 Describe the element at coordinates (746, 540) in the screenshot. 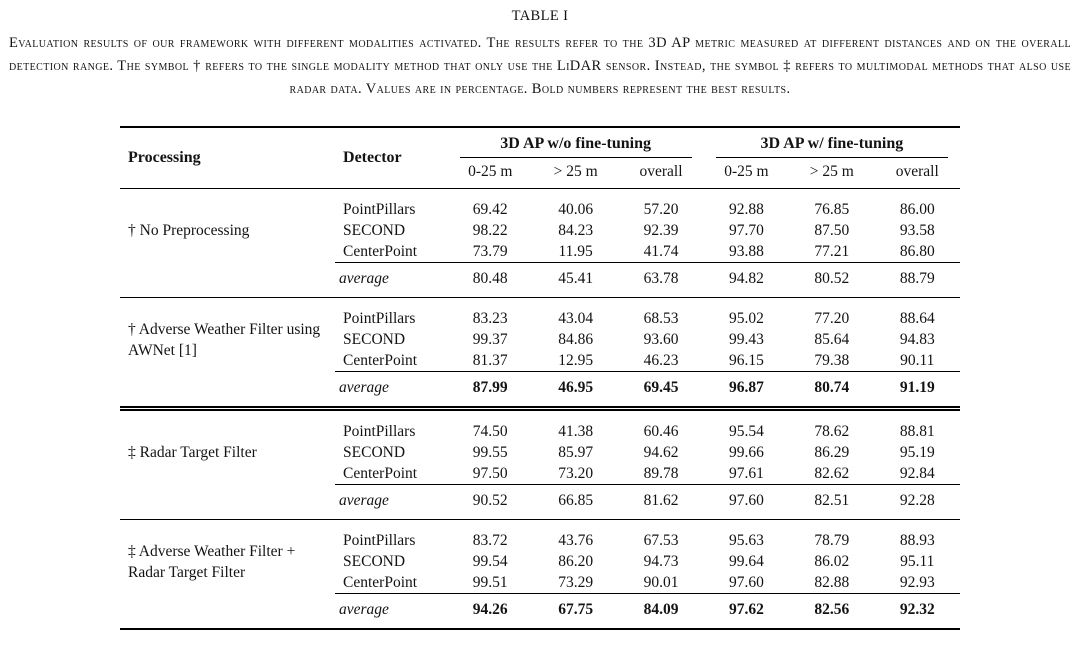

I see `ap-value: 95.63` at that location.